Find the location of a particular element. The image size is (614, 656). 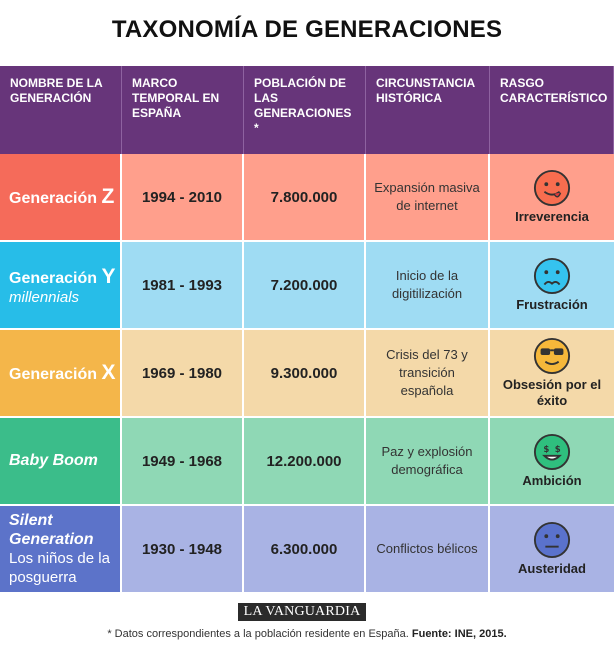

footnote-source: Fuente: INE, 2015. is located at coordinates (459, 634).